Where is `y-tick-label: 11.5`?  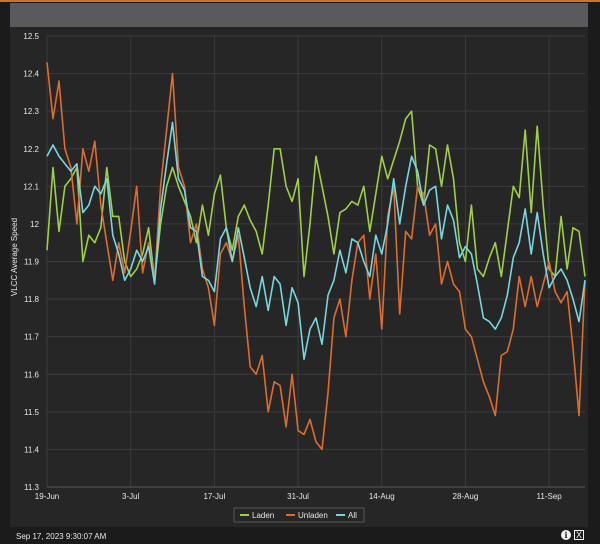 y-tick-label: 11.5 is located at coordinates (32, 412).